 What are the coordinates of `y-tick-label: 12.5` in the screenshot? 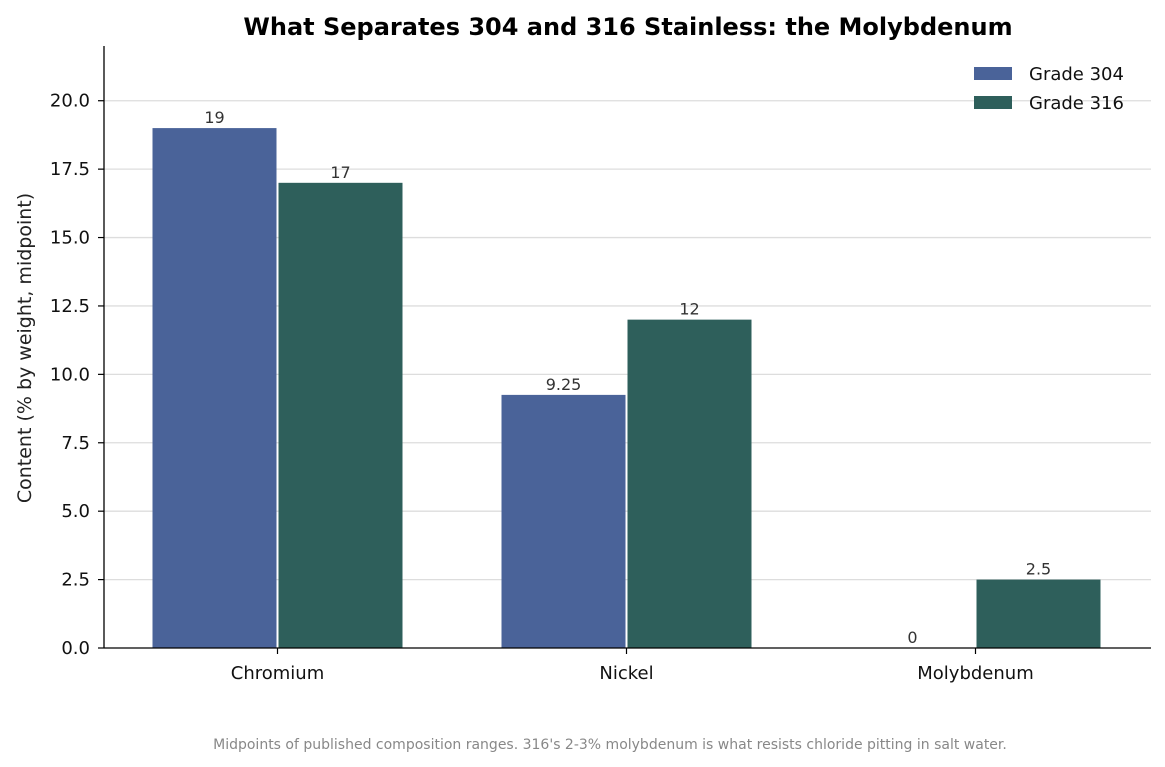 It's located at (70, 306).